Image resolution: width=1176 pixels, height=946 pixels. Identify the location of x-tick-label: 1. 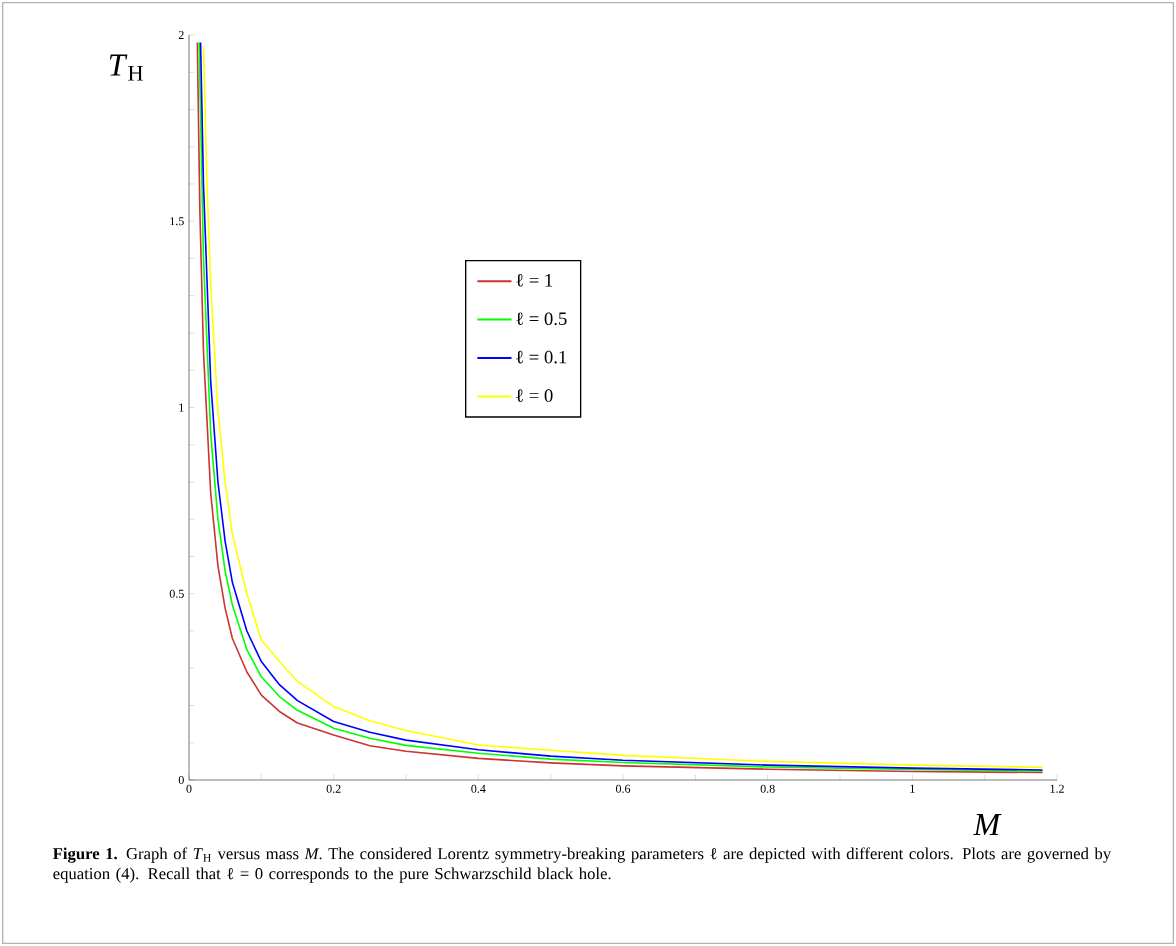
(912, 788).